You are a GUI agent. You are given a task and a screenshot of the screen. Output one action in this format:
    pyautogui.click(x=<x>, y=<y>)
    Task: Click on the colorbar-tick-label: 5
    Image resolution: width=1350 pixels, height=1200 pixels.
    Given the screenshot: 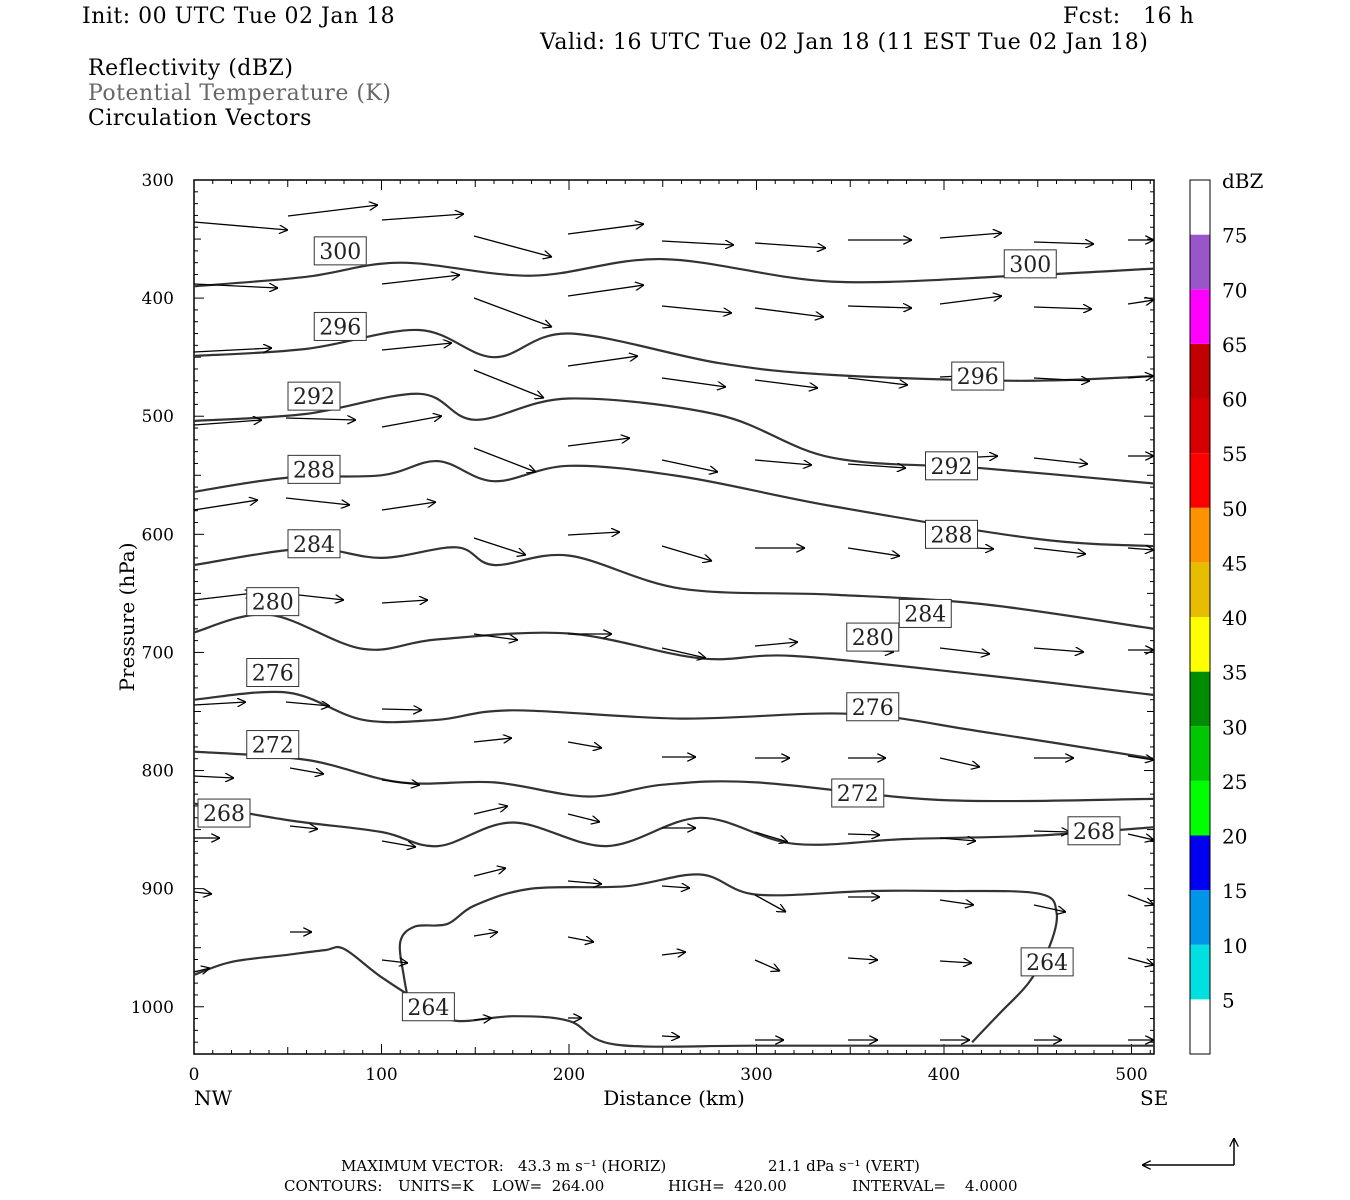 What is the action you would take?
    pyautogui.click(x=1228, y=1000)
    